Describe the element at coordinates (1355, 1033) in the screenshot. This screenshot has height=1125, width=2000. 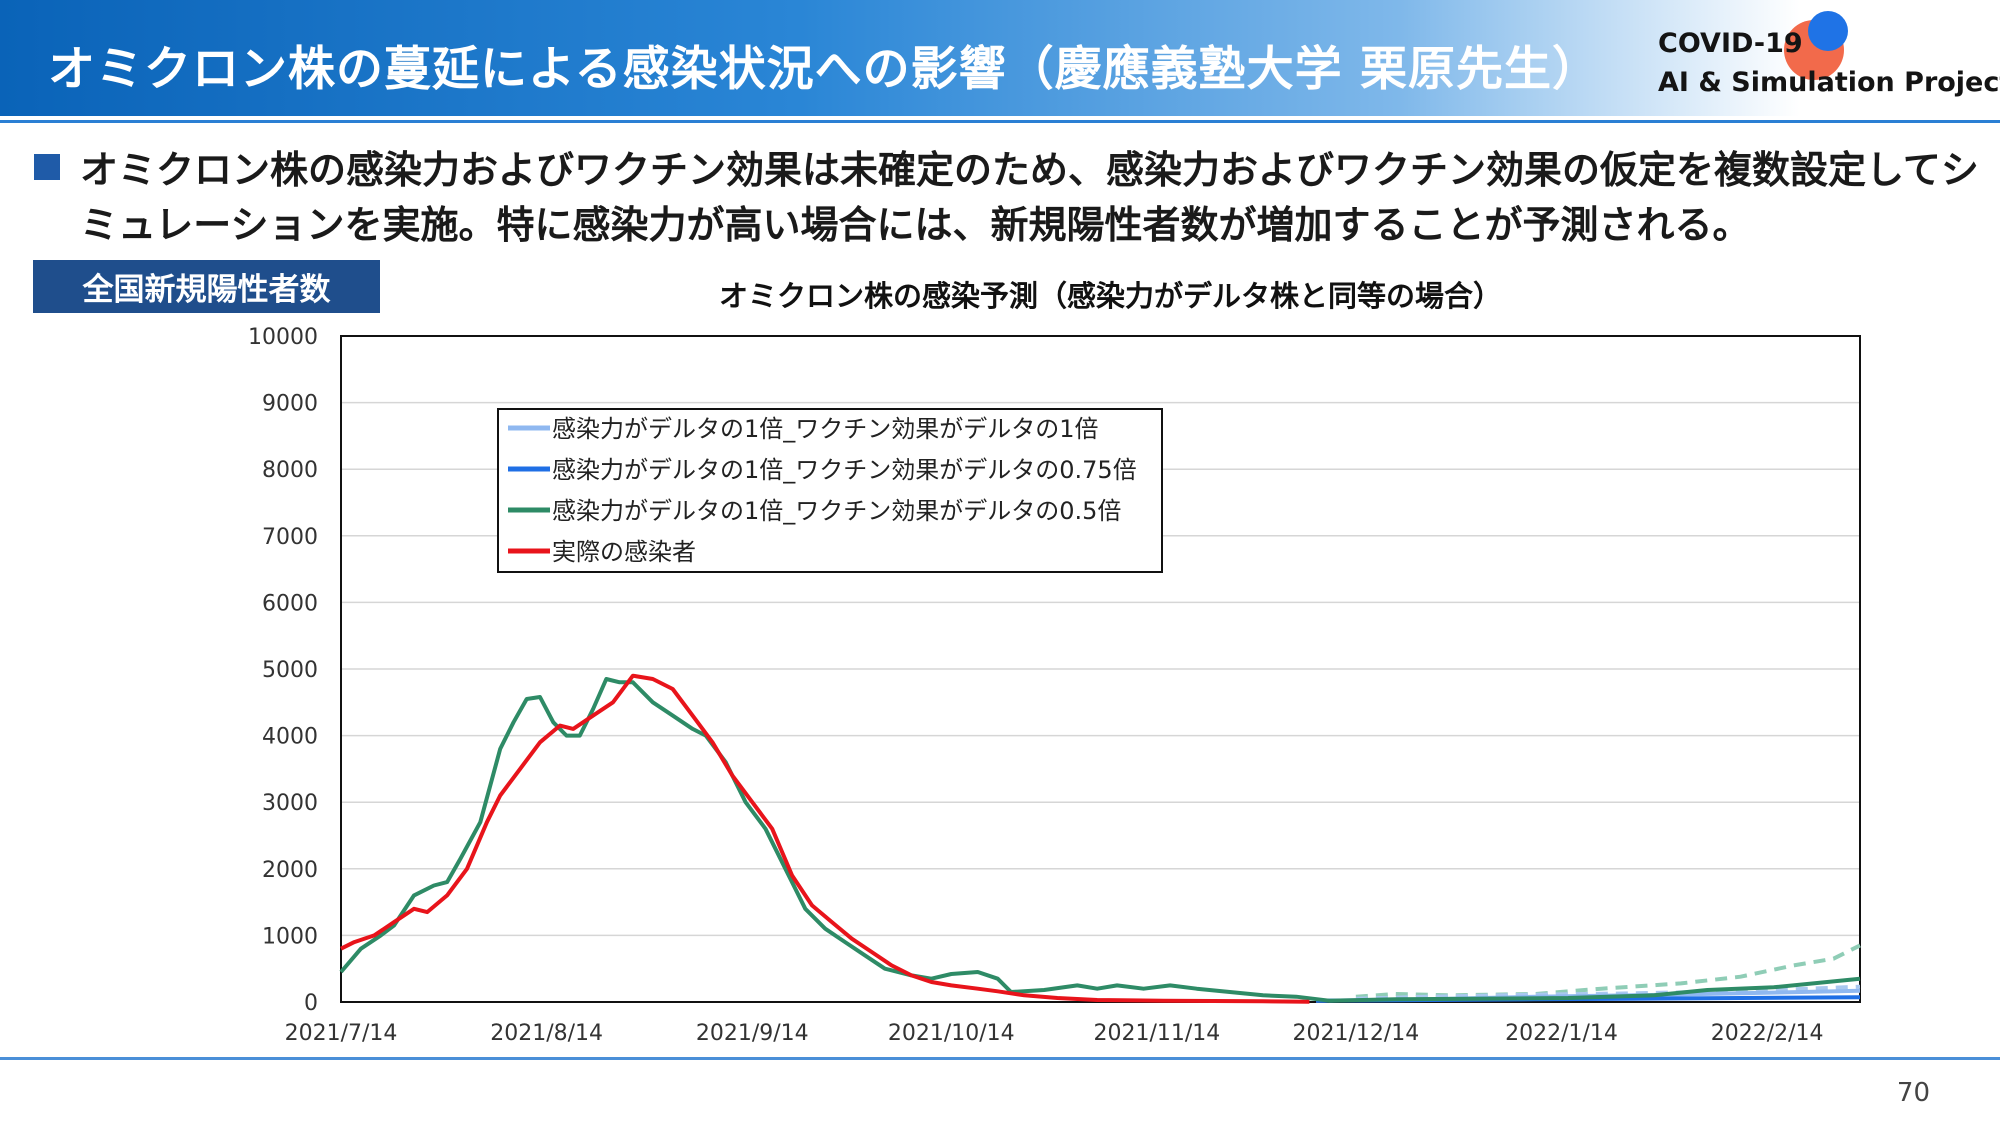
I see `x-tick-label: 2021/12/14` at that location.